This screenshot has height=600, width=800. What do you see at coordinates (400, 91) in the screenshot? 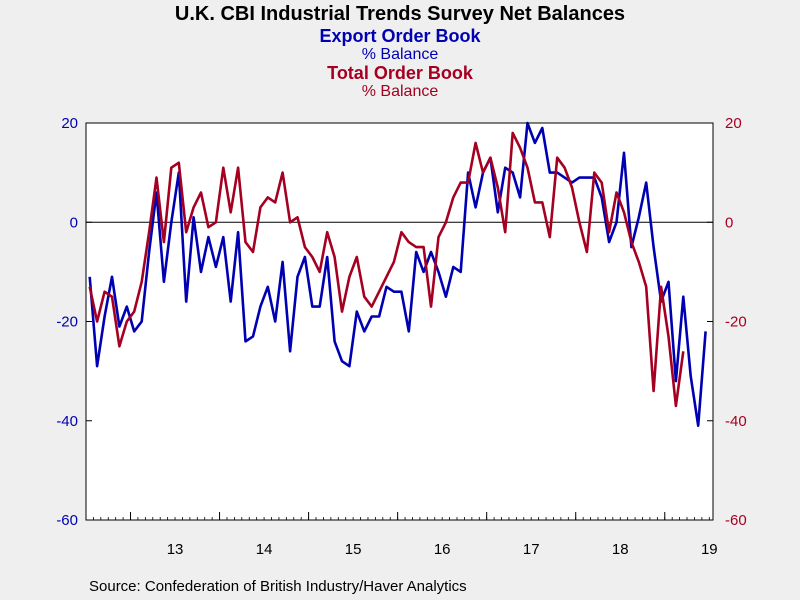
I see `series-unit-total: % Balance` at bounding box center [400, 91].